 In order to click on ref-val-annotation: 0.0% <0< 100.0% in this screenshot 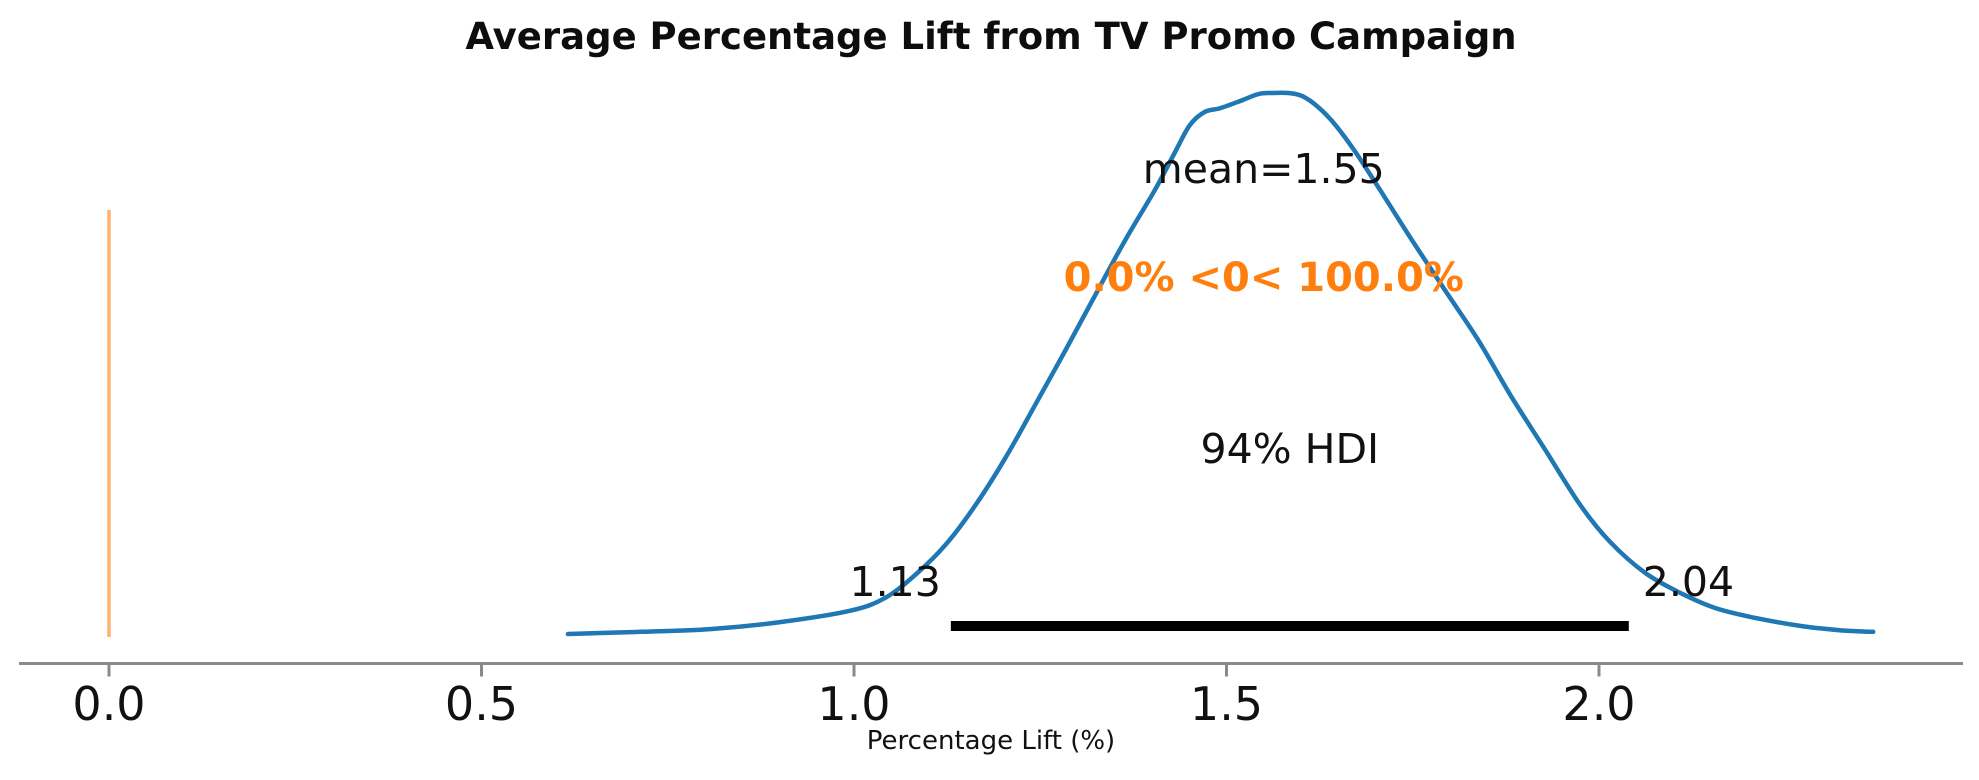, I will do `click(1263, 278)`.